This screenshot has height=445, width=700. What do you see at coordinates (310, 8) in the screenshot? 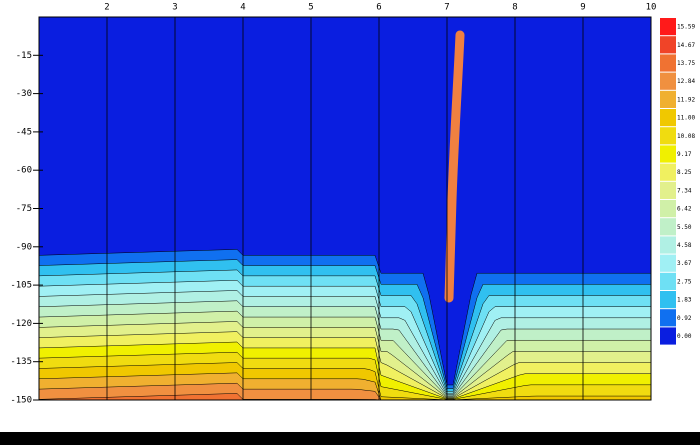
I see `x-tick-label: 5` at bounding box center [310, 8].